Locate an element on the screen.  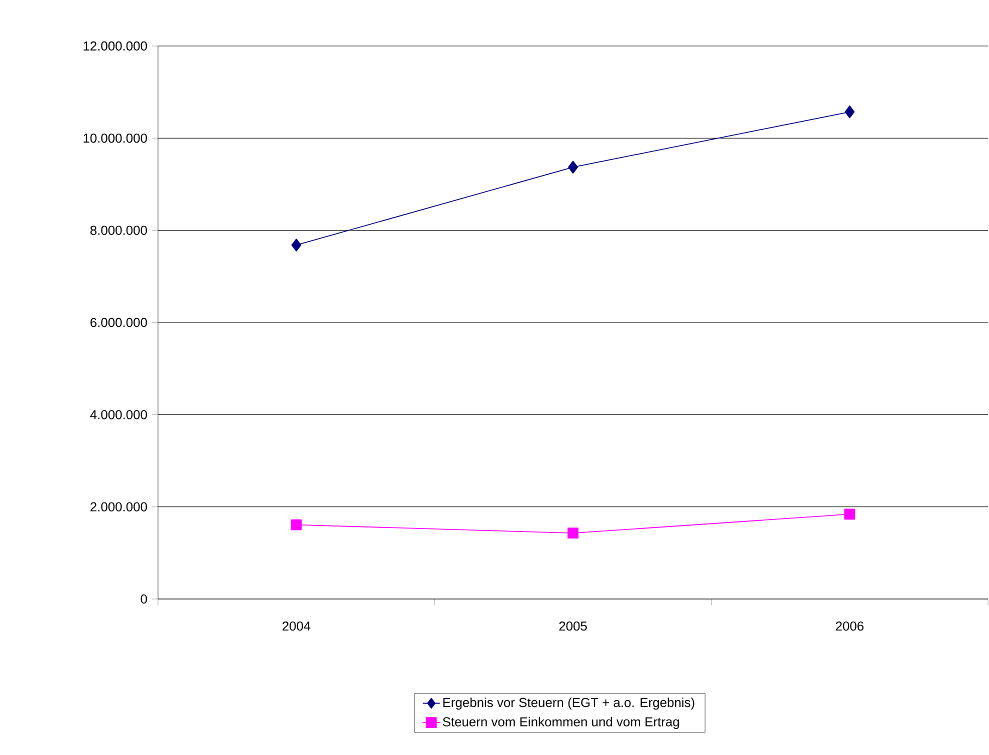
x-tick-label: 2006 is located at coordinates (850, 626).